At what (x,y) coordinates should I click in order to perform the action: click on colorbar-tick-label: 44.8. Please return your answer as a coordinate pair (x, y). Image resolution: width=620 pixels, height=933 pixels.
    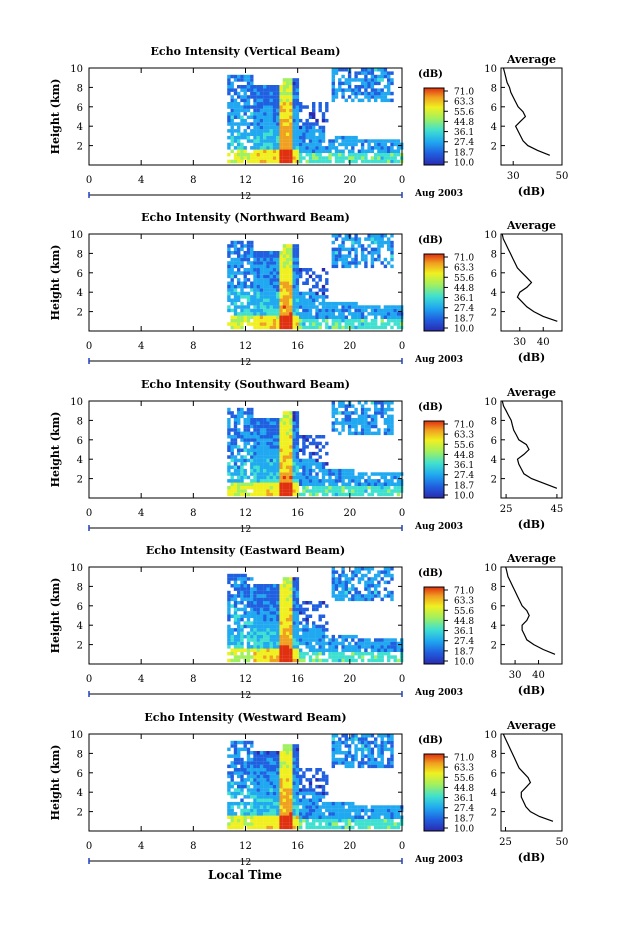
    Looking at the image, I should click on (464, 456).